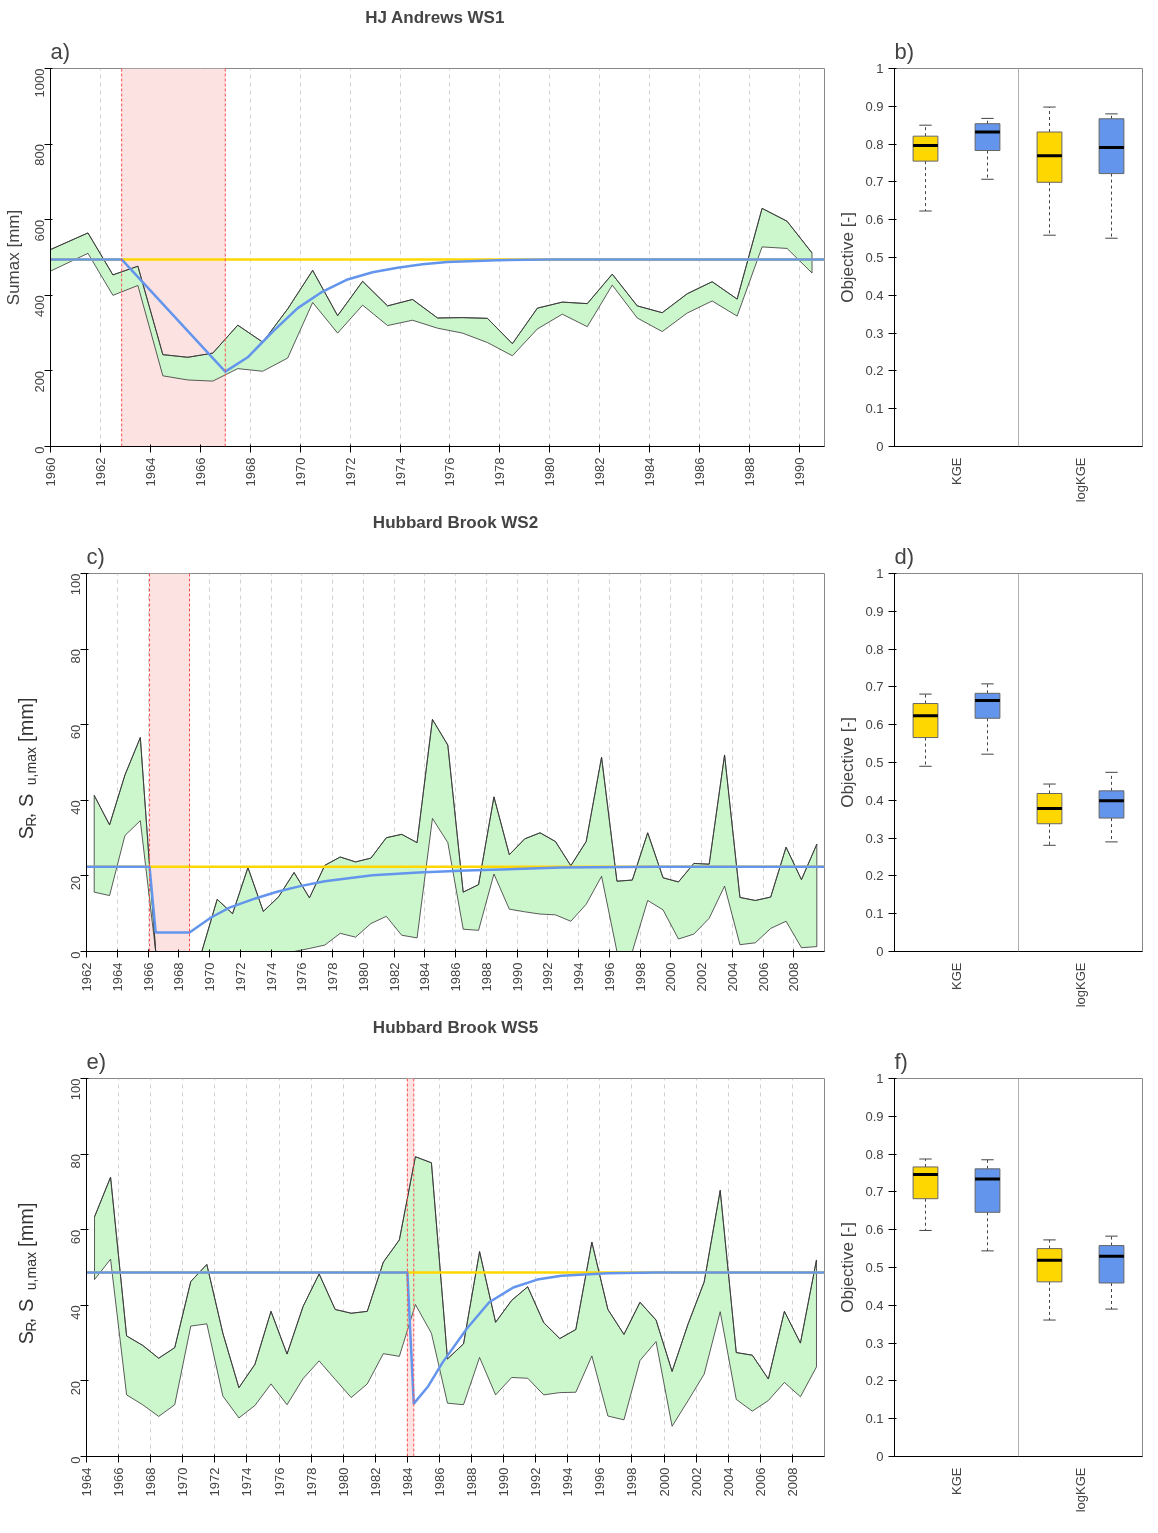 The height and width of the screenshot is (1533, 1158). I want to click on y-tick-label: 0.4, so click(874, 800).